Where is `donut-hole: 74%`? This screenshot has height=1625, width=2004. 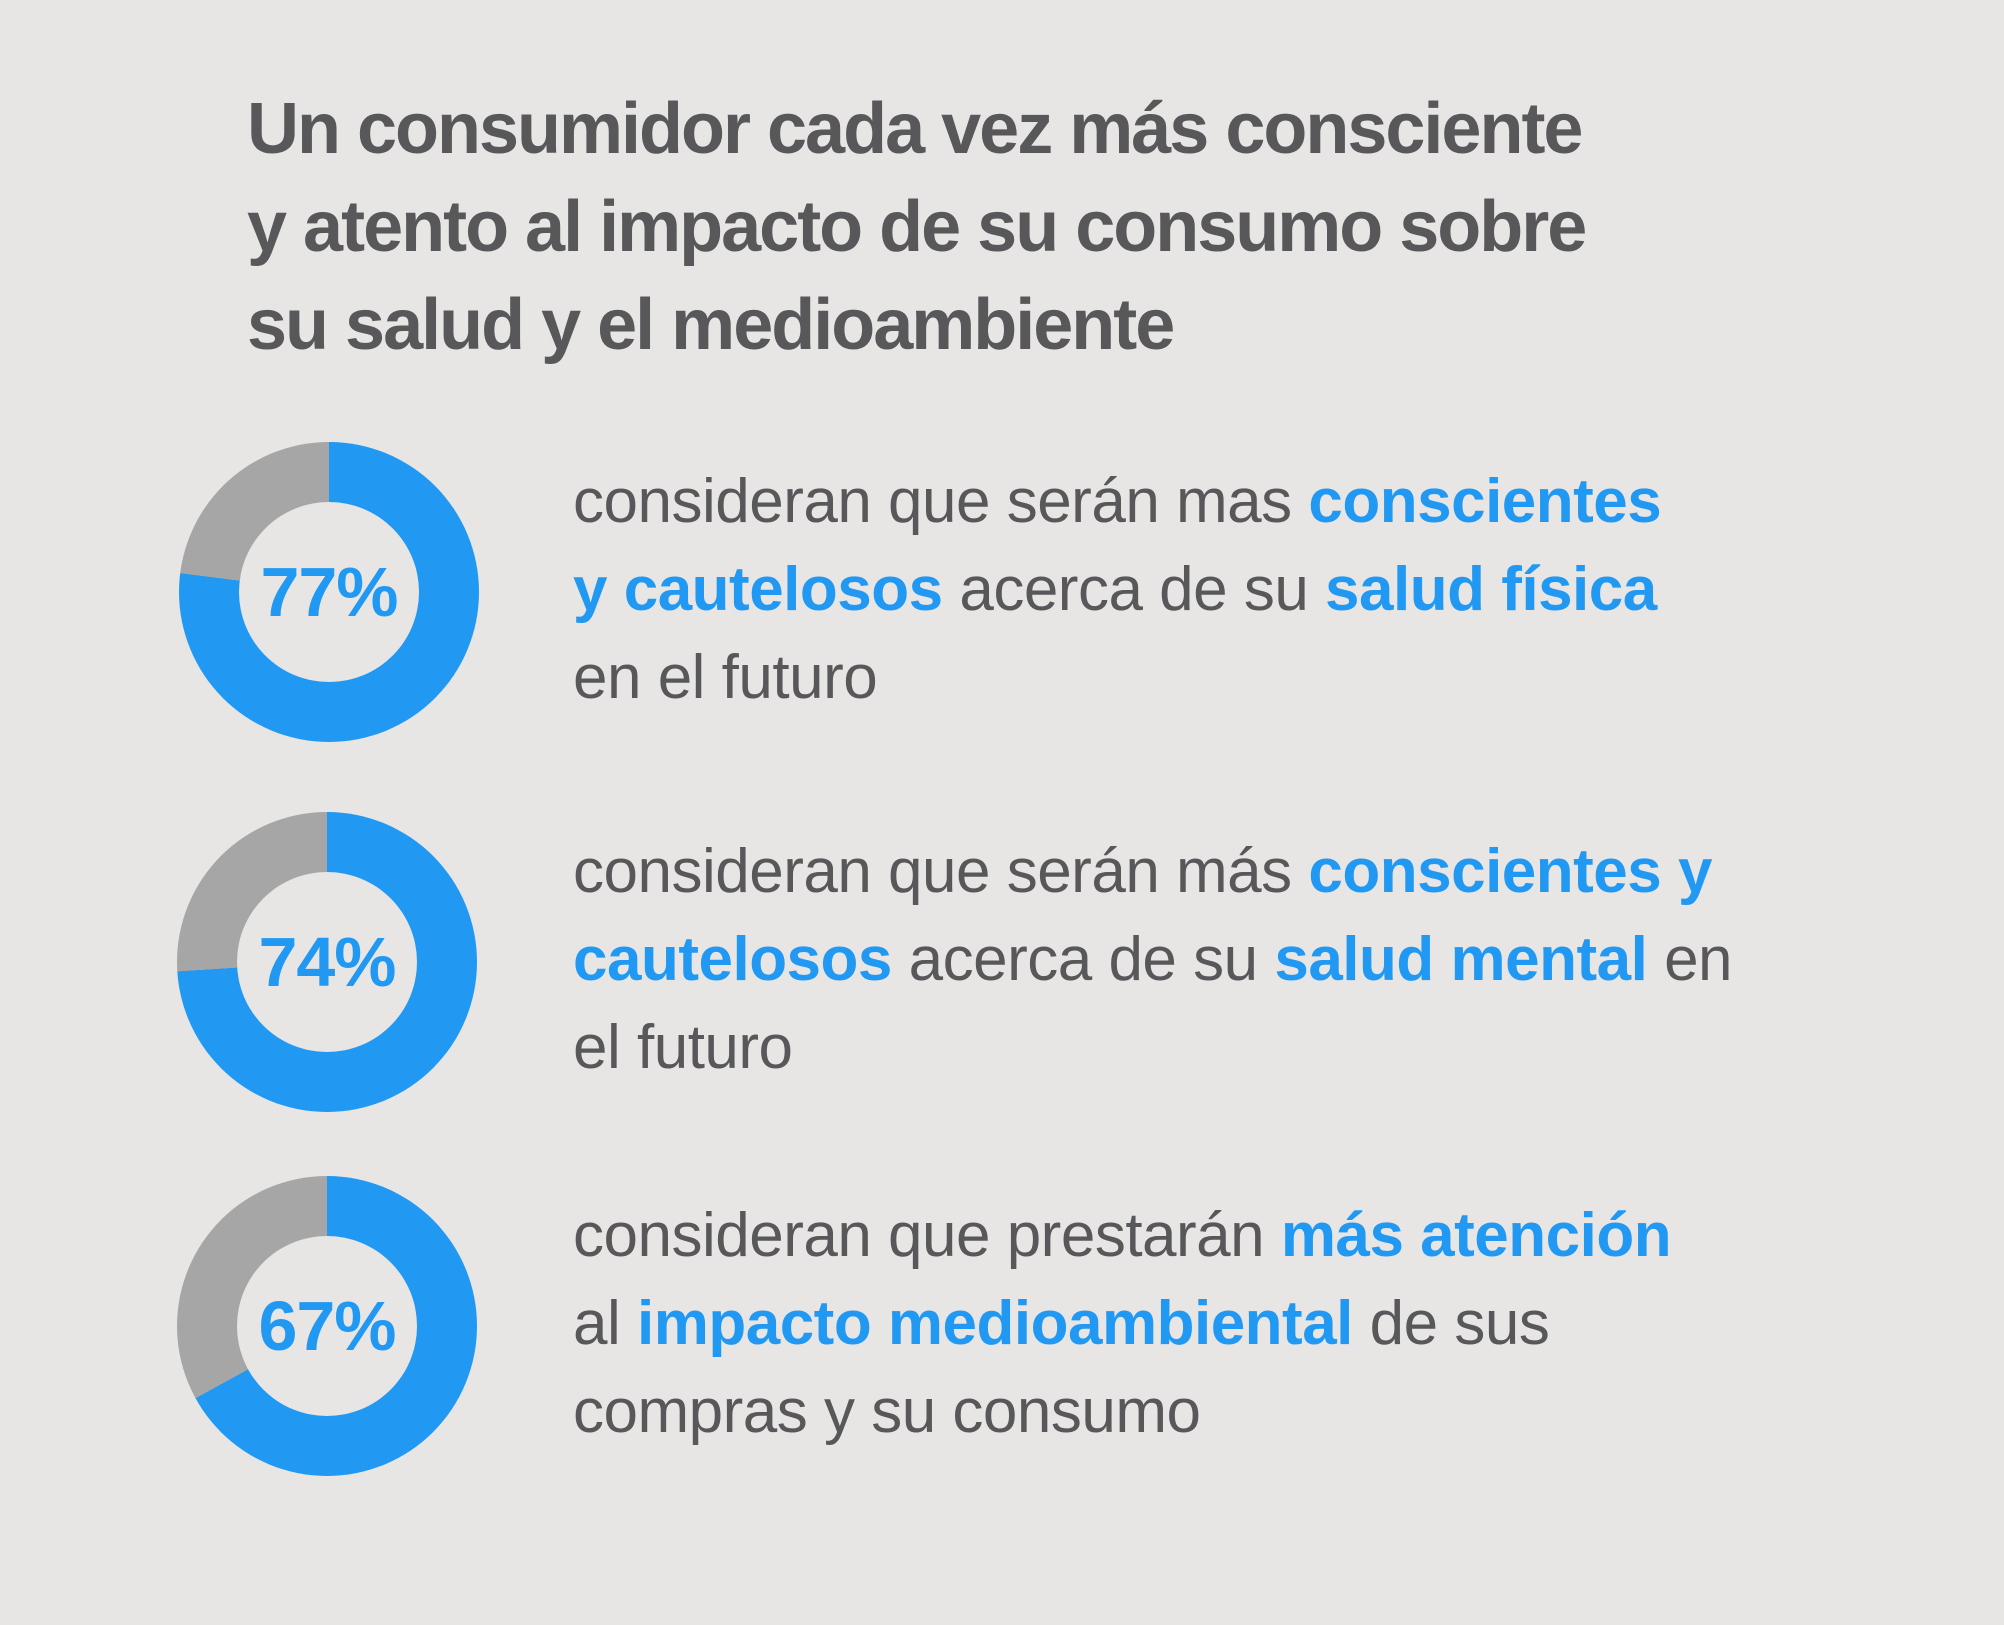 donut-hole: 74% is located at coordinates (327, 962).